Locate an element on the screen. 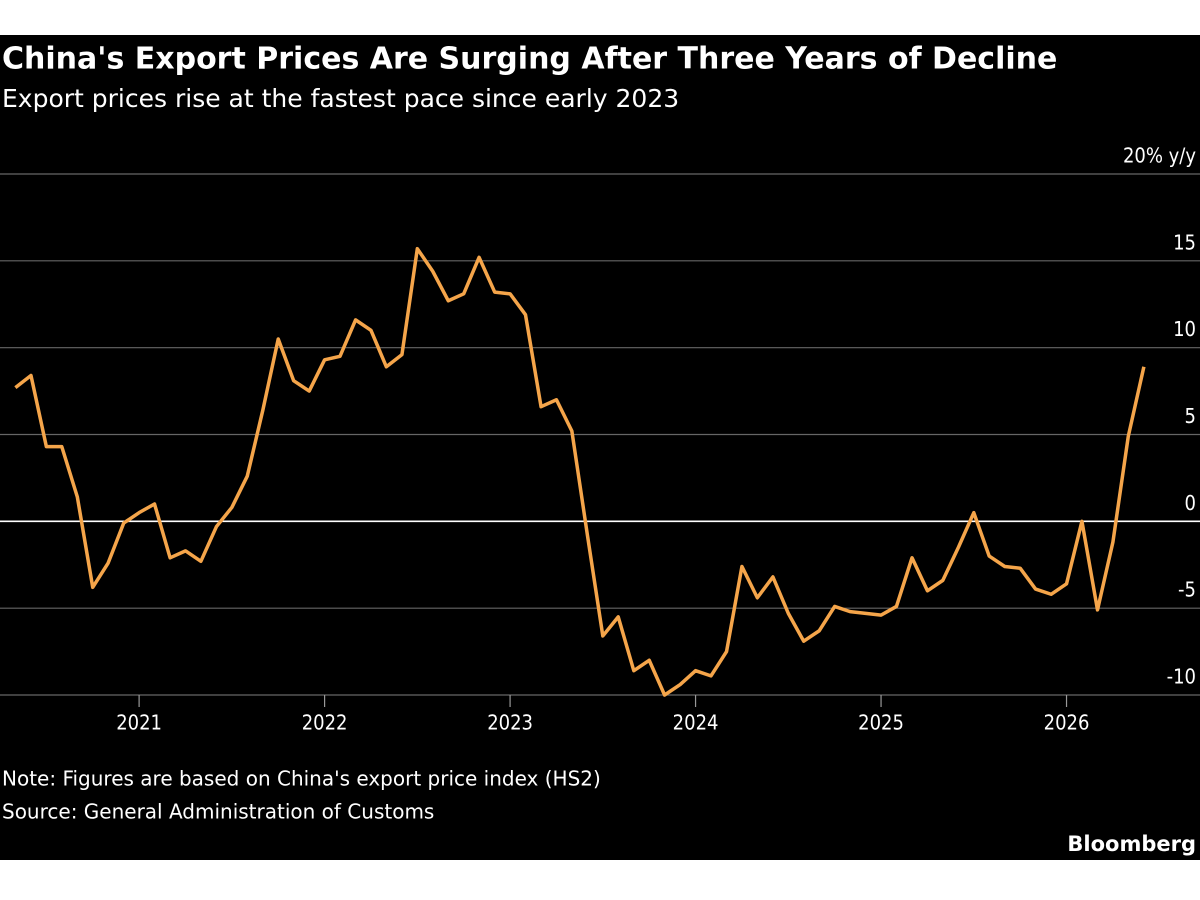  y-tick-label: -5 is located at coordinates (1187, 590).